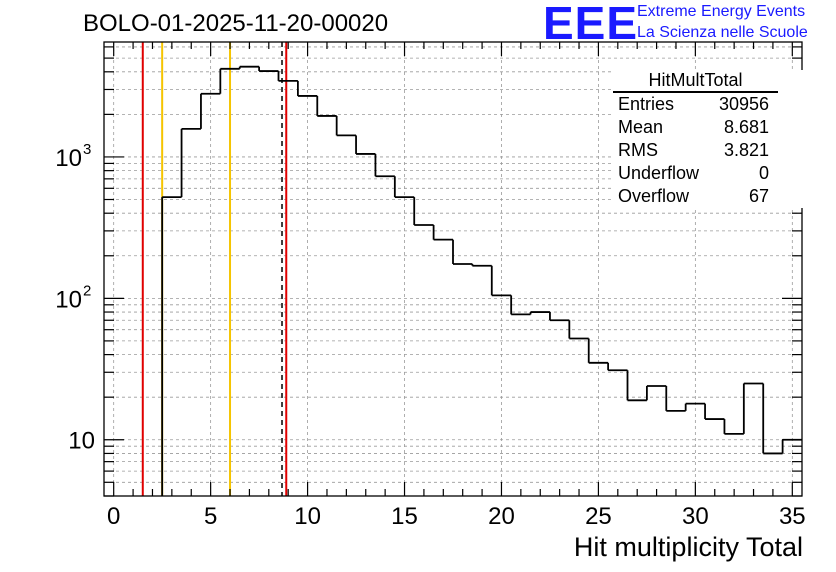 This screenshot has width=836, height=572. I want to click on logo-subtitle-2: La Scienza nelle Scuole, so click(722, 32).